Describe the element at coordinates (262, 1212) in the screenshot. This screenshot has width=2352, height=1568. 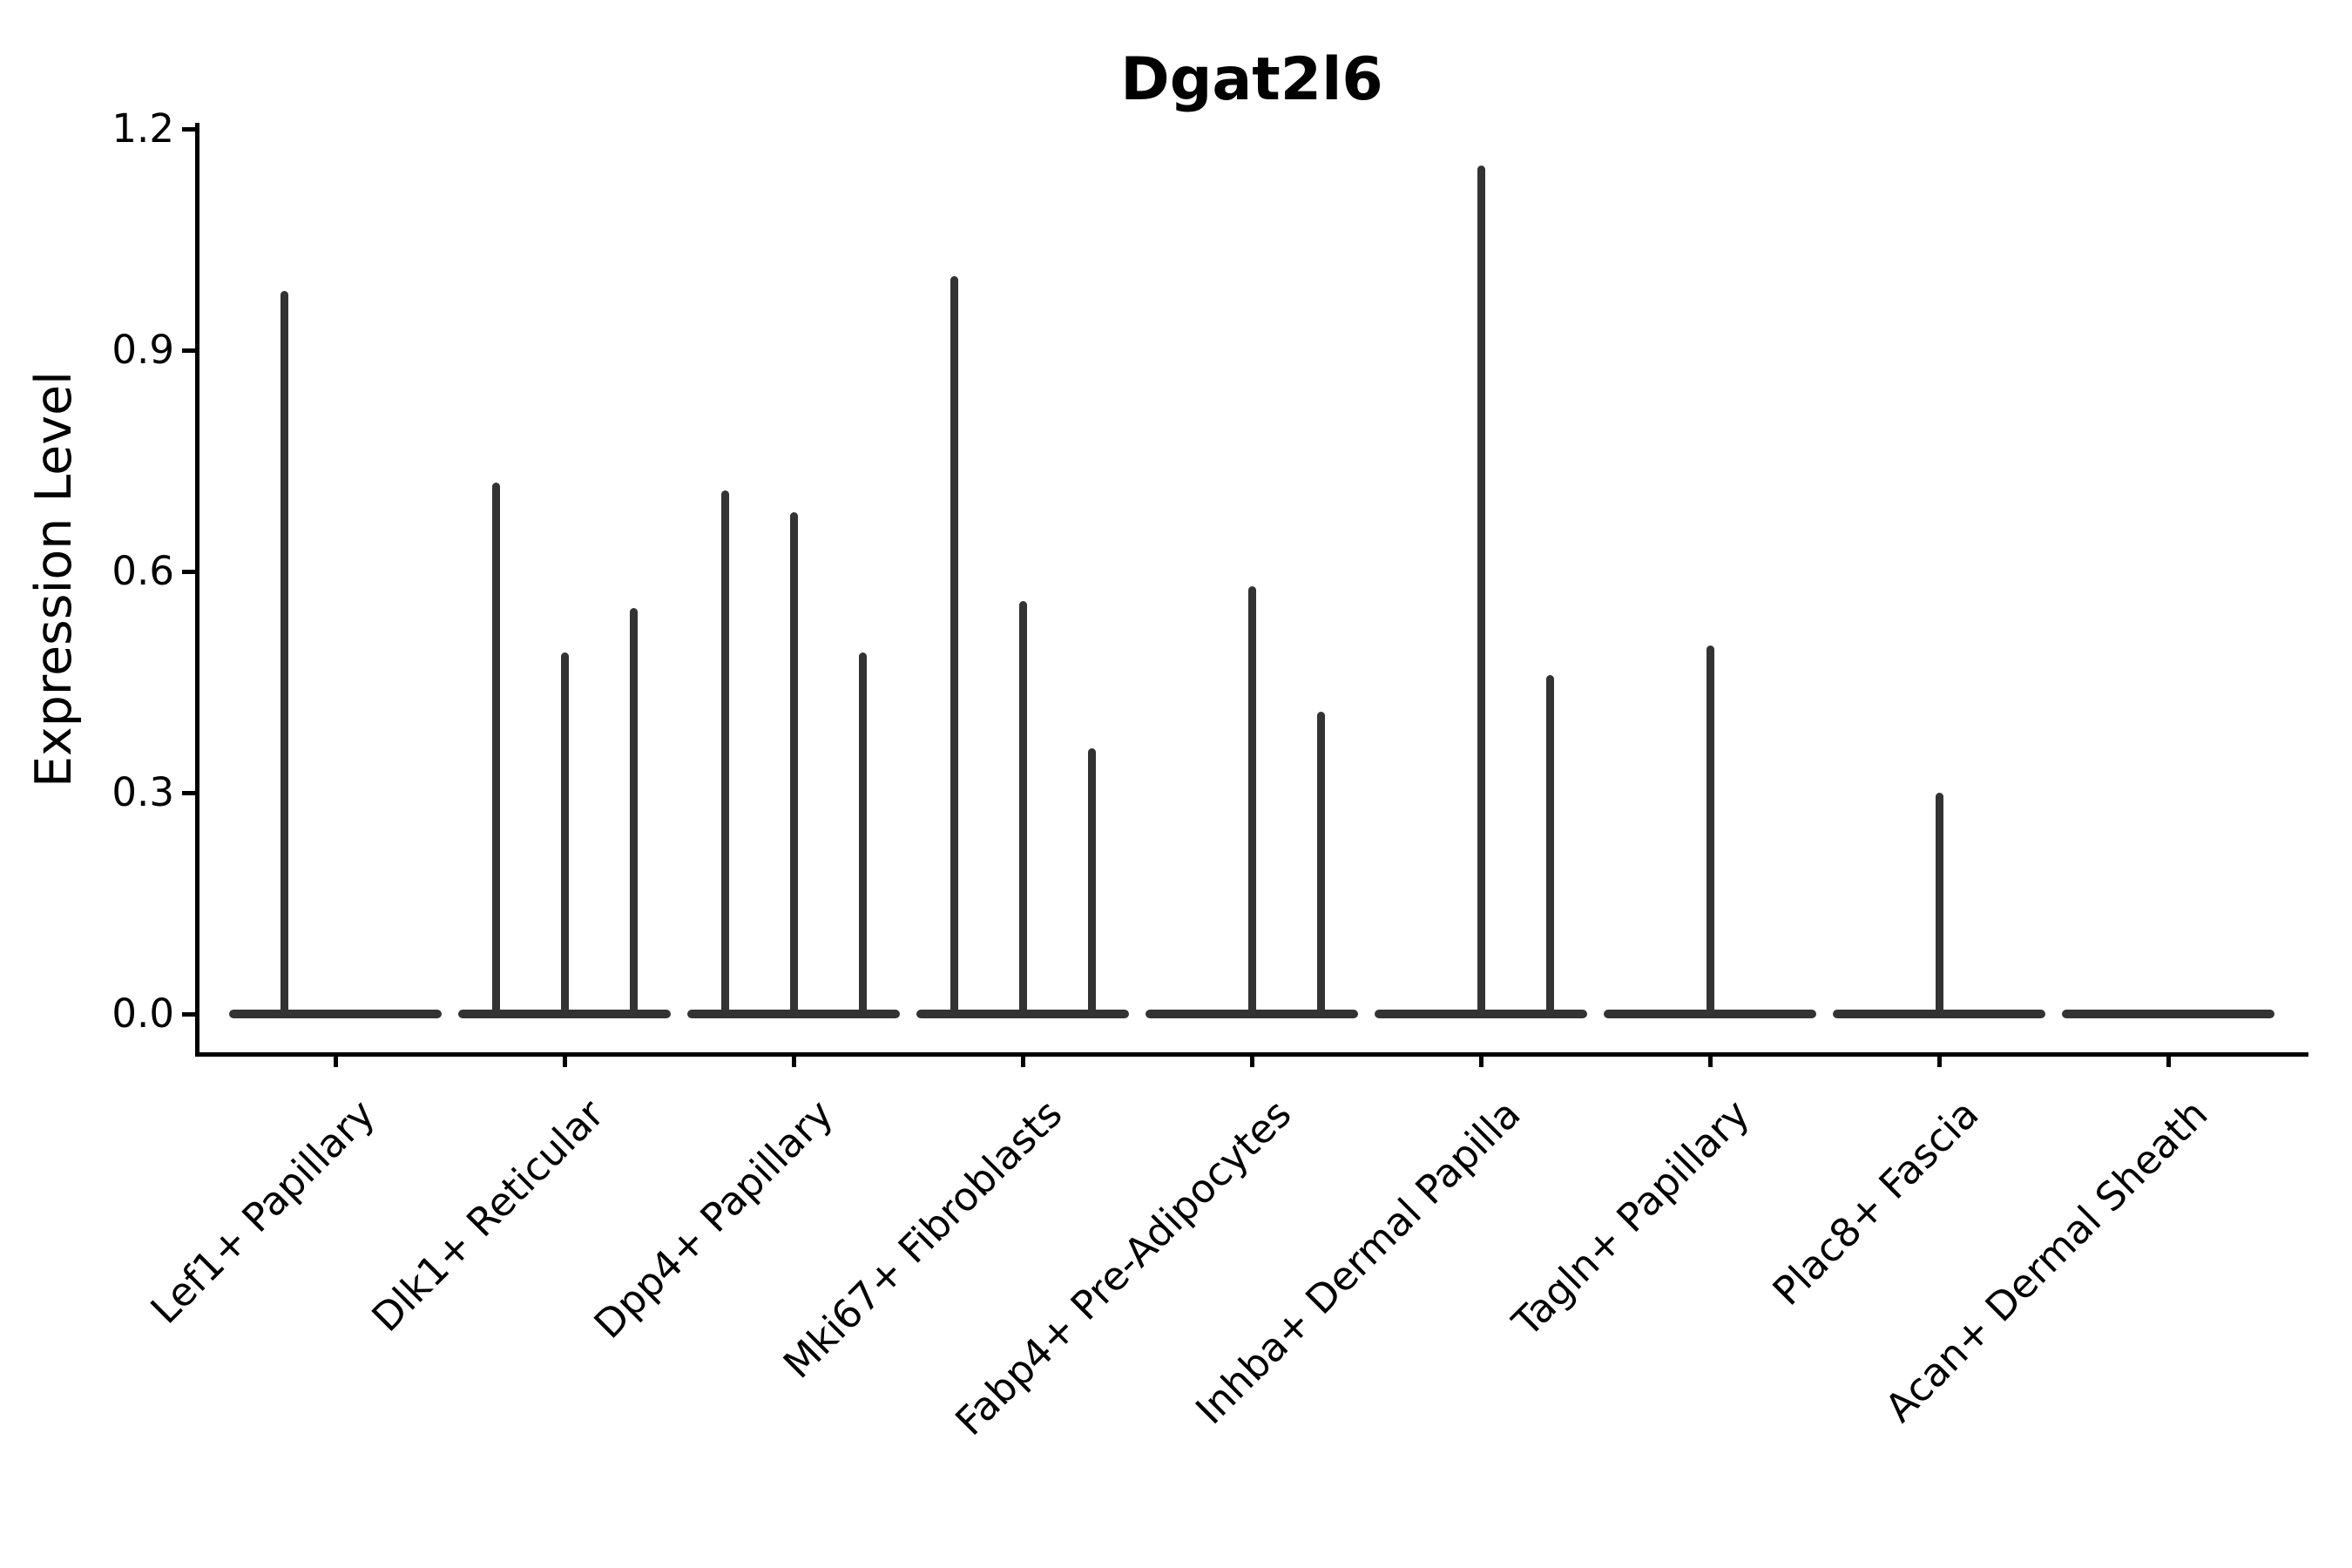
I see `x-tick-label: Lef1+ Papillary` at that location.